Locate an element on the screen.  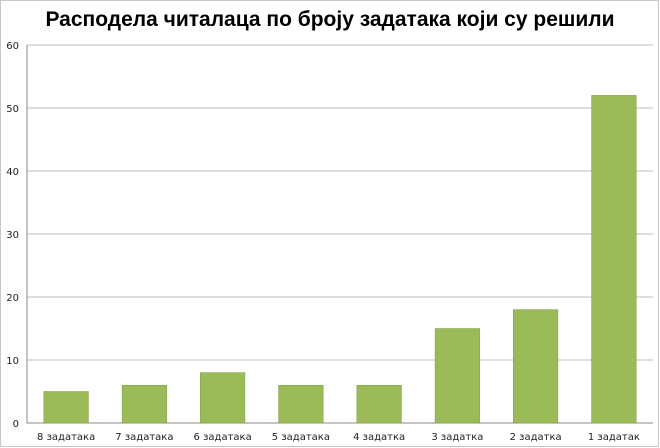
x-tick-label: 4 задатка is located at coordinates (379, 437).